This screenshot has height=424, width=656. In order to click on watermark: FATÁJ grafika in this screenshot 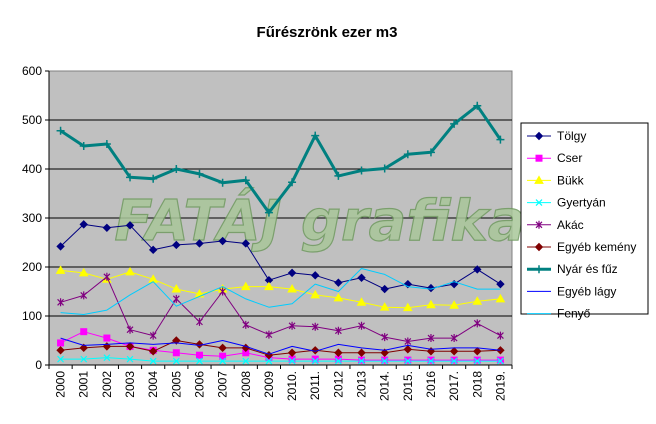, I will do `click(319, 221)`.